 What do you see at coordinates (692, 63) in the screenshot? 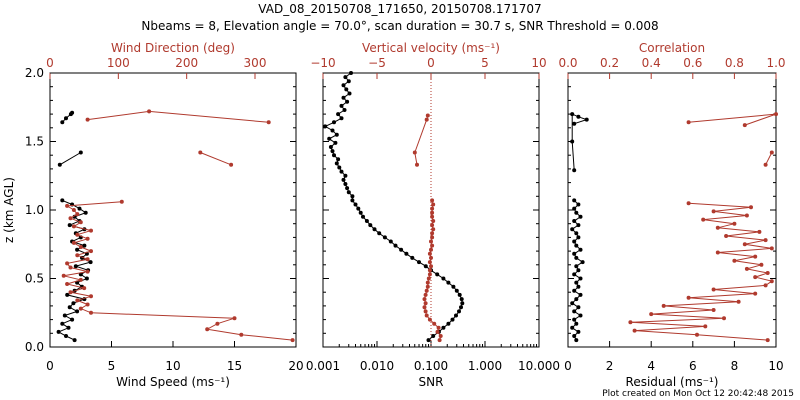
I see `x2-tick-label: 0.6` at bounding box center [692, 63].